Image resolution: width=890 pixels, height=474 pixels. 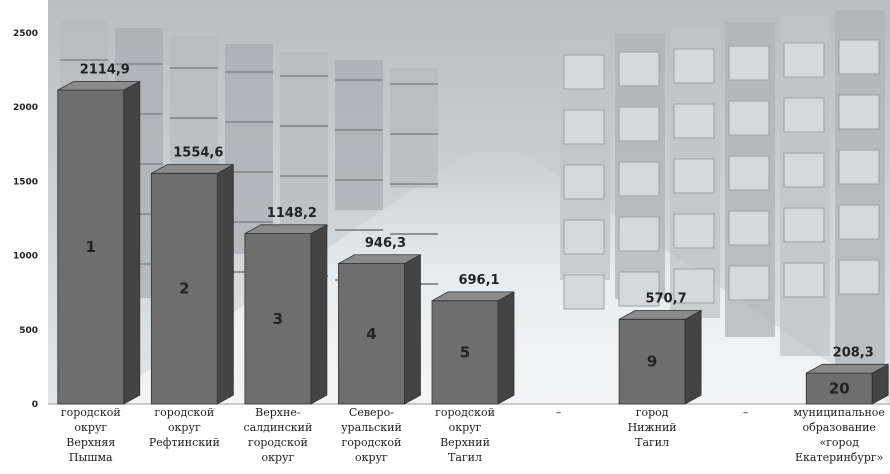 I want to click on value-label: 570,7, so click(x=666, y=299).